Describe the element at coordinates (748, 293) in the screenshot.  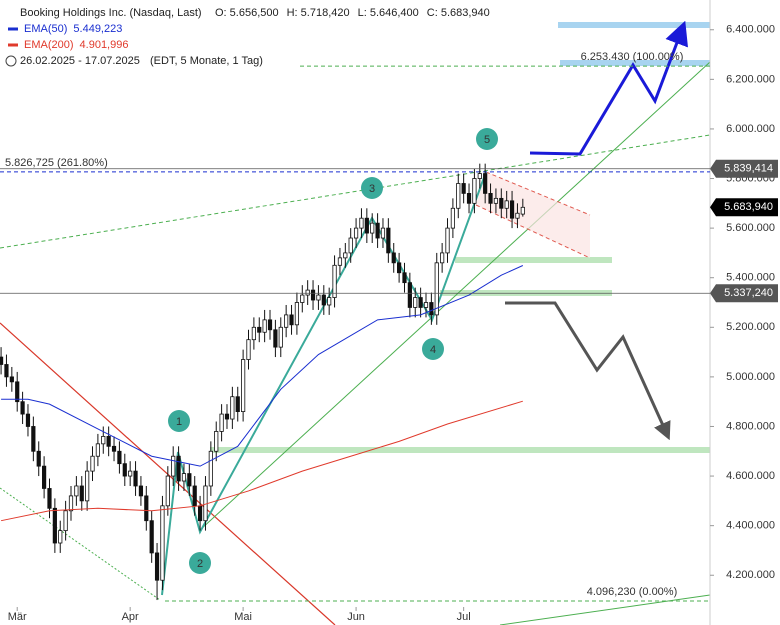
I see `price-tag-label: 5.337,240` at that location.